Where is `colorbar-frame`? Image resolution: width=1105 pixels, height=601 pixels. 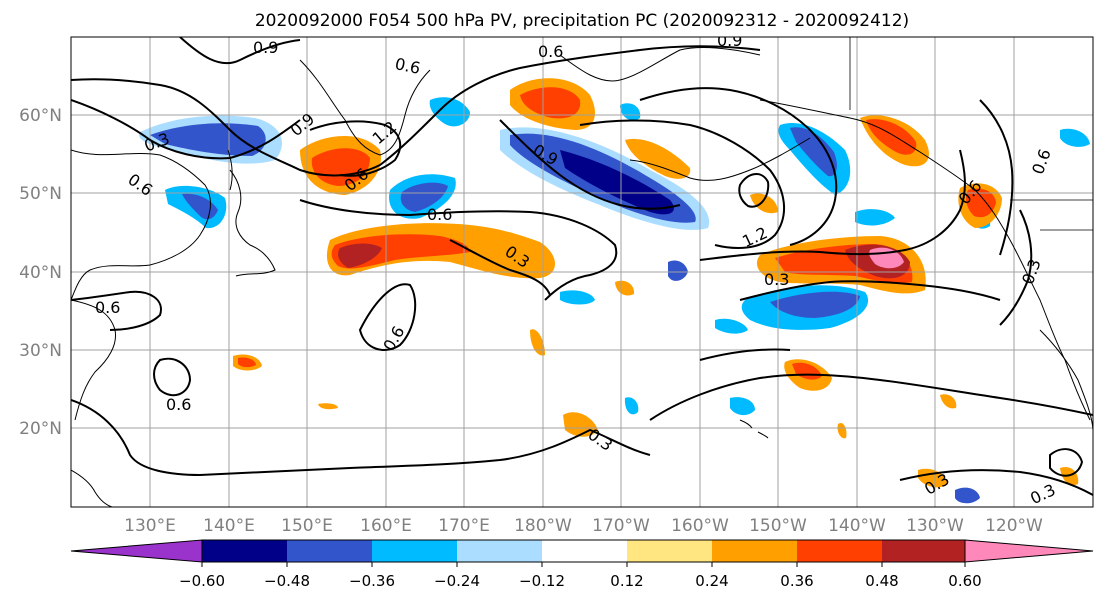
colorbar-frame is located at coordinates (583, 551).